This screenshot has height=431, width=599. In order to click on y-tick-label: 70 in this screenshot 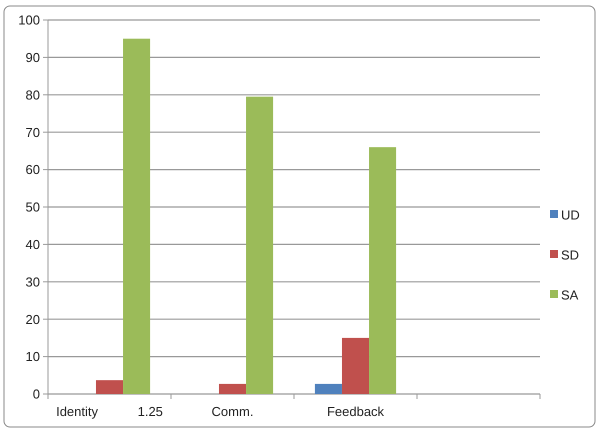, I will do `click(33, 132)`.